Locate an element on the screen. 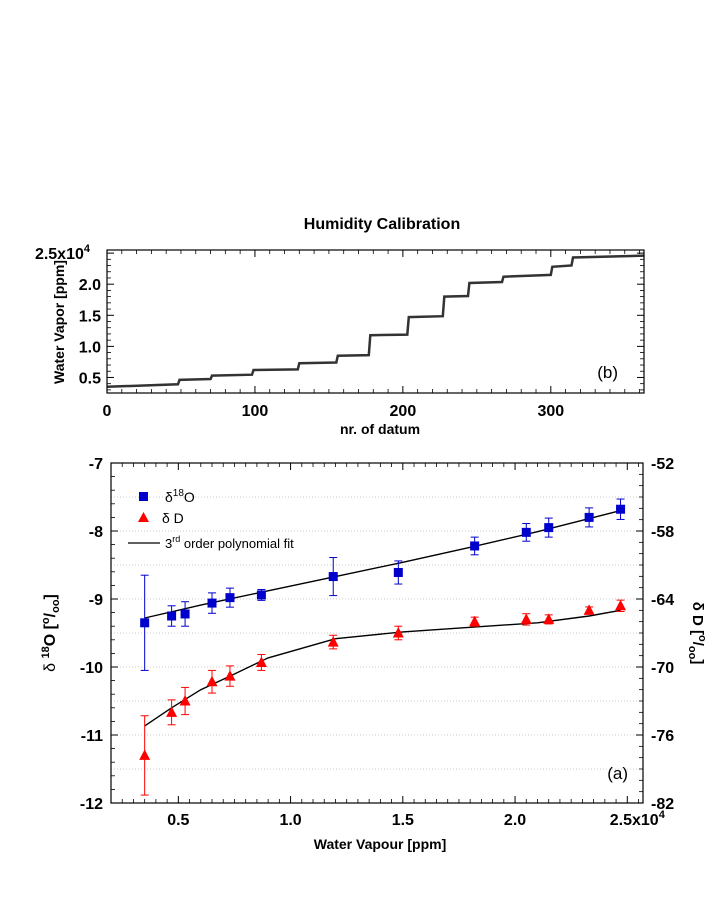  x-tick-label-b: 200 is located at coordinates (403, 411).